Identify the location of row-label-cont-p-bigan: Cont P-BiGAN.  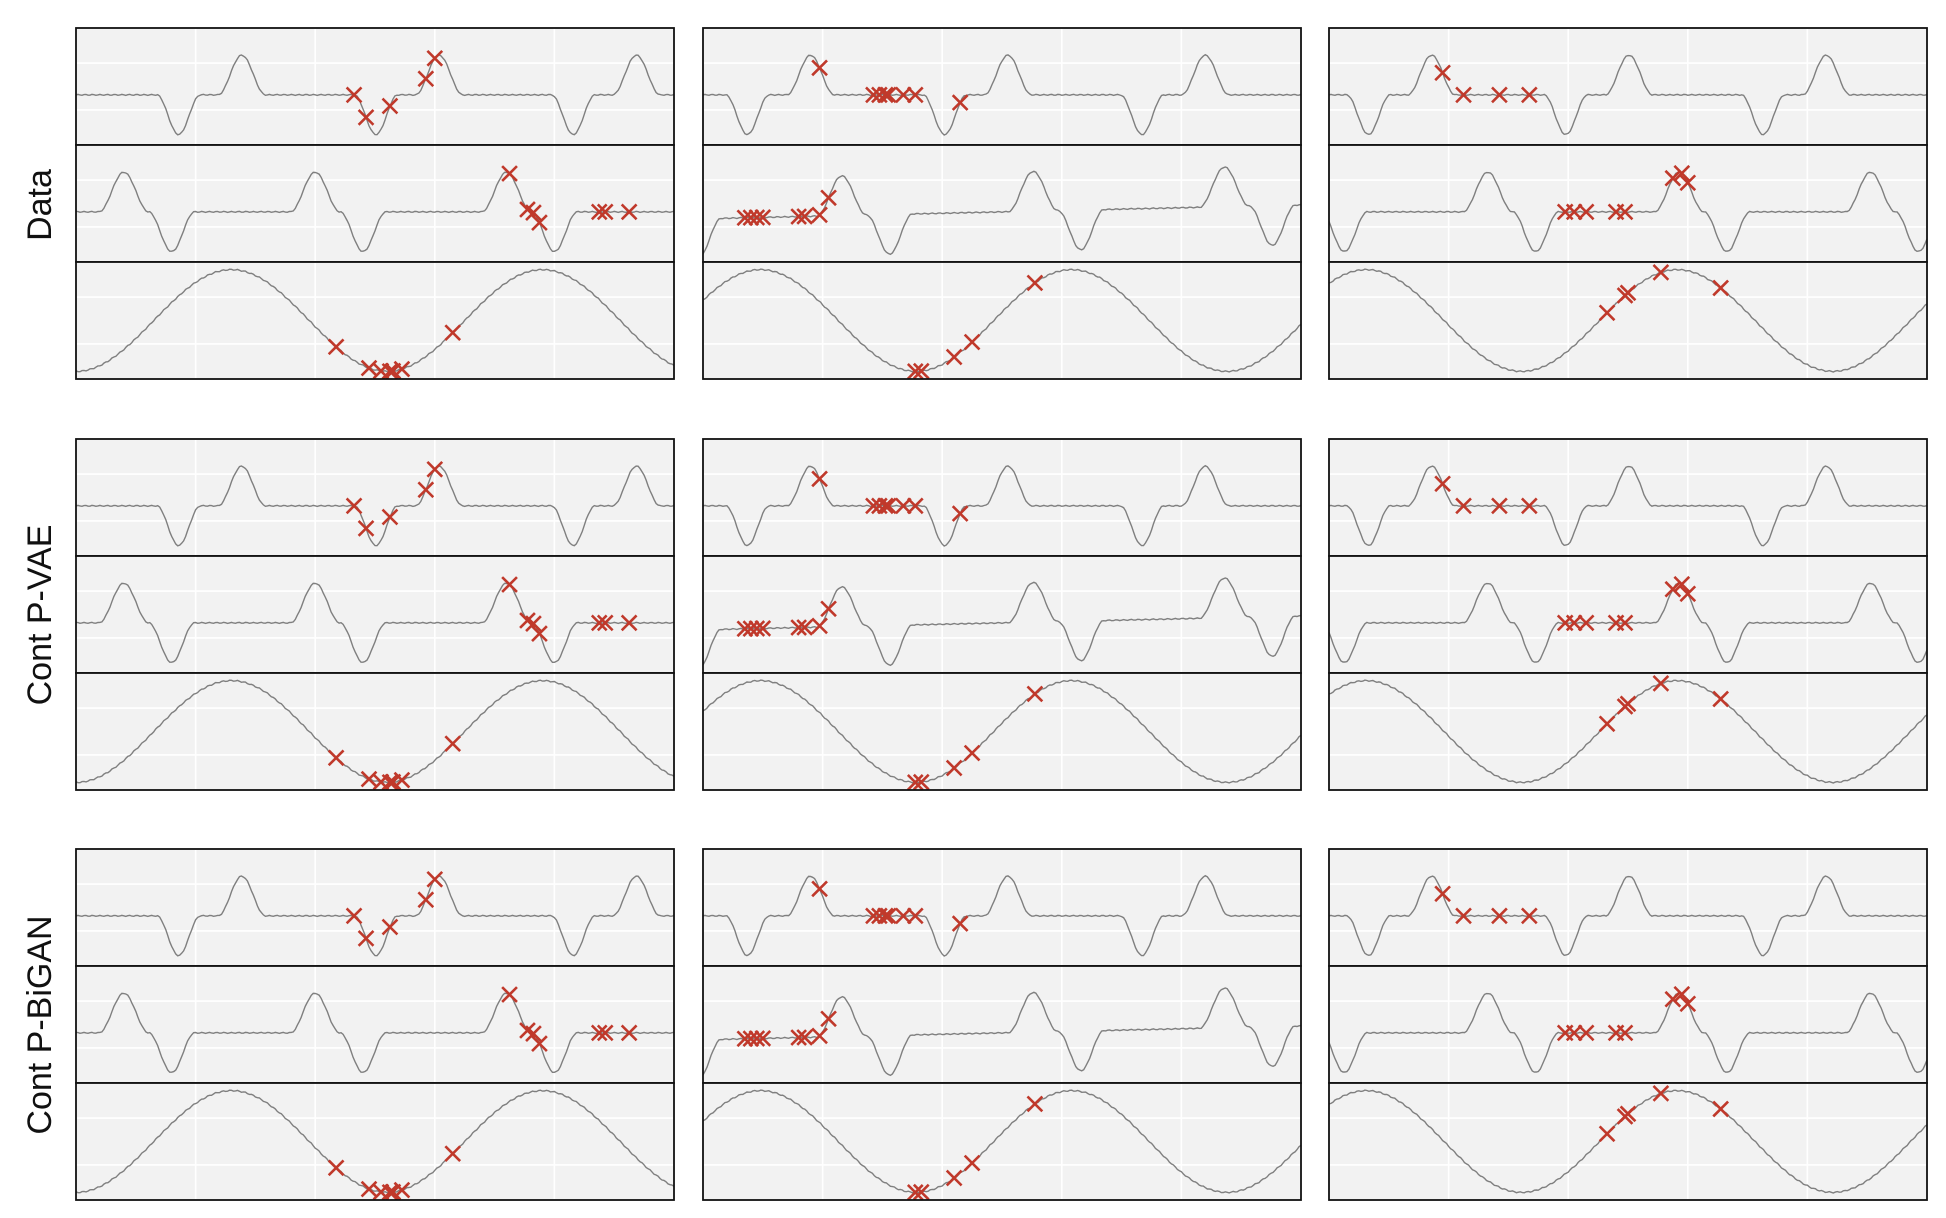
(40, 1024).